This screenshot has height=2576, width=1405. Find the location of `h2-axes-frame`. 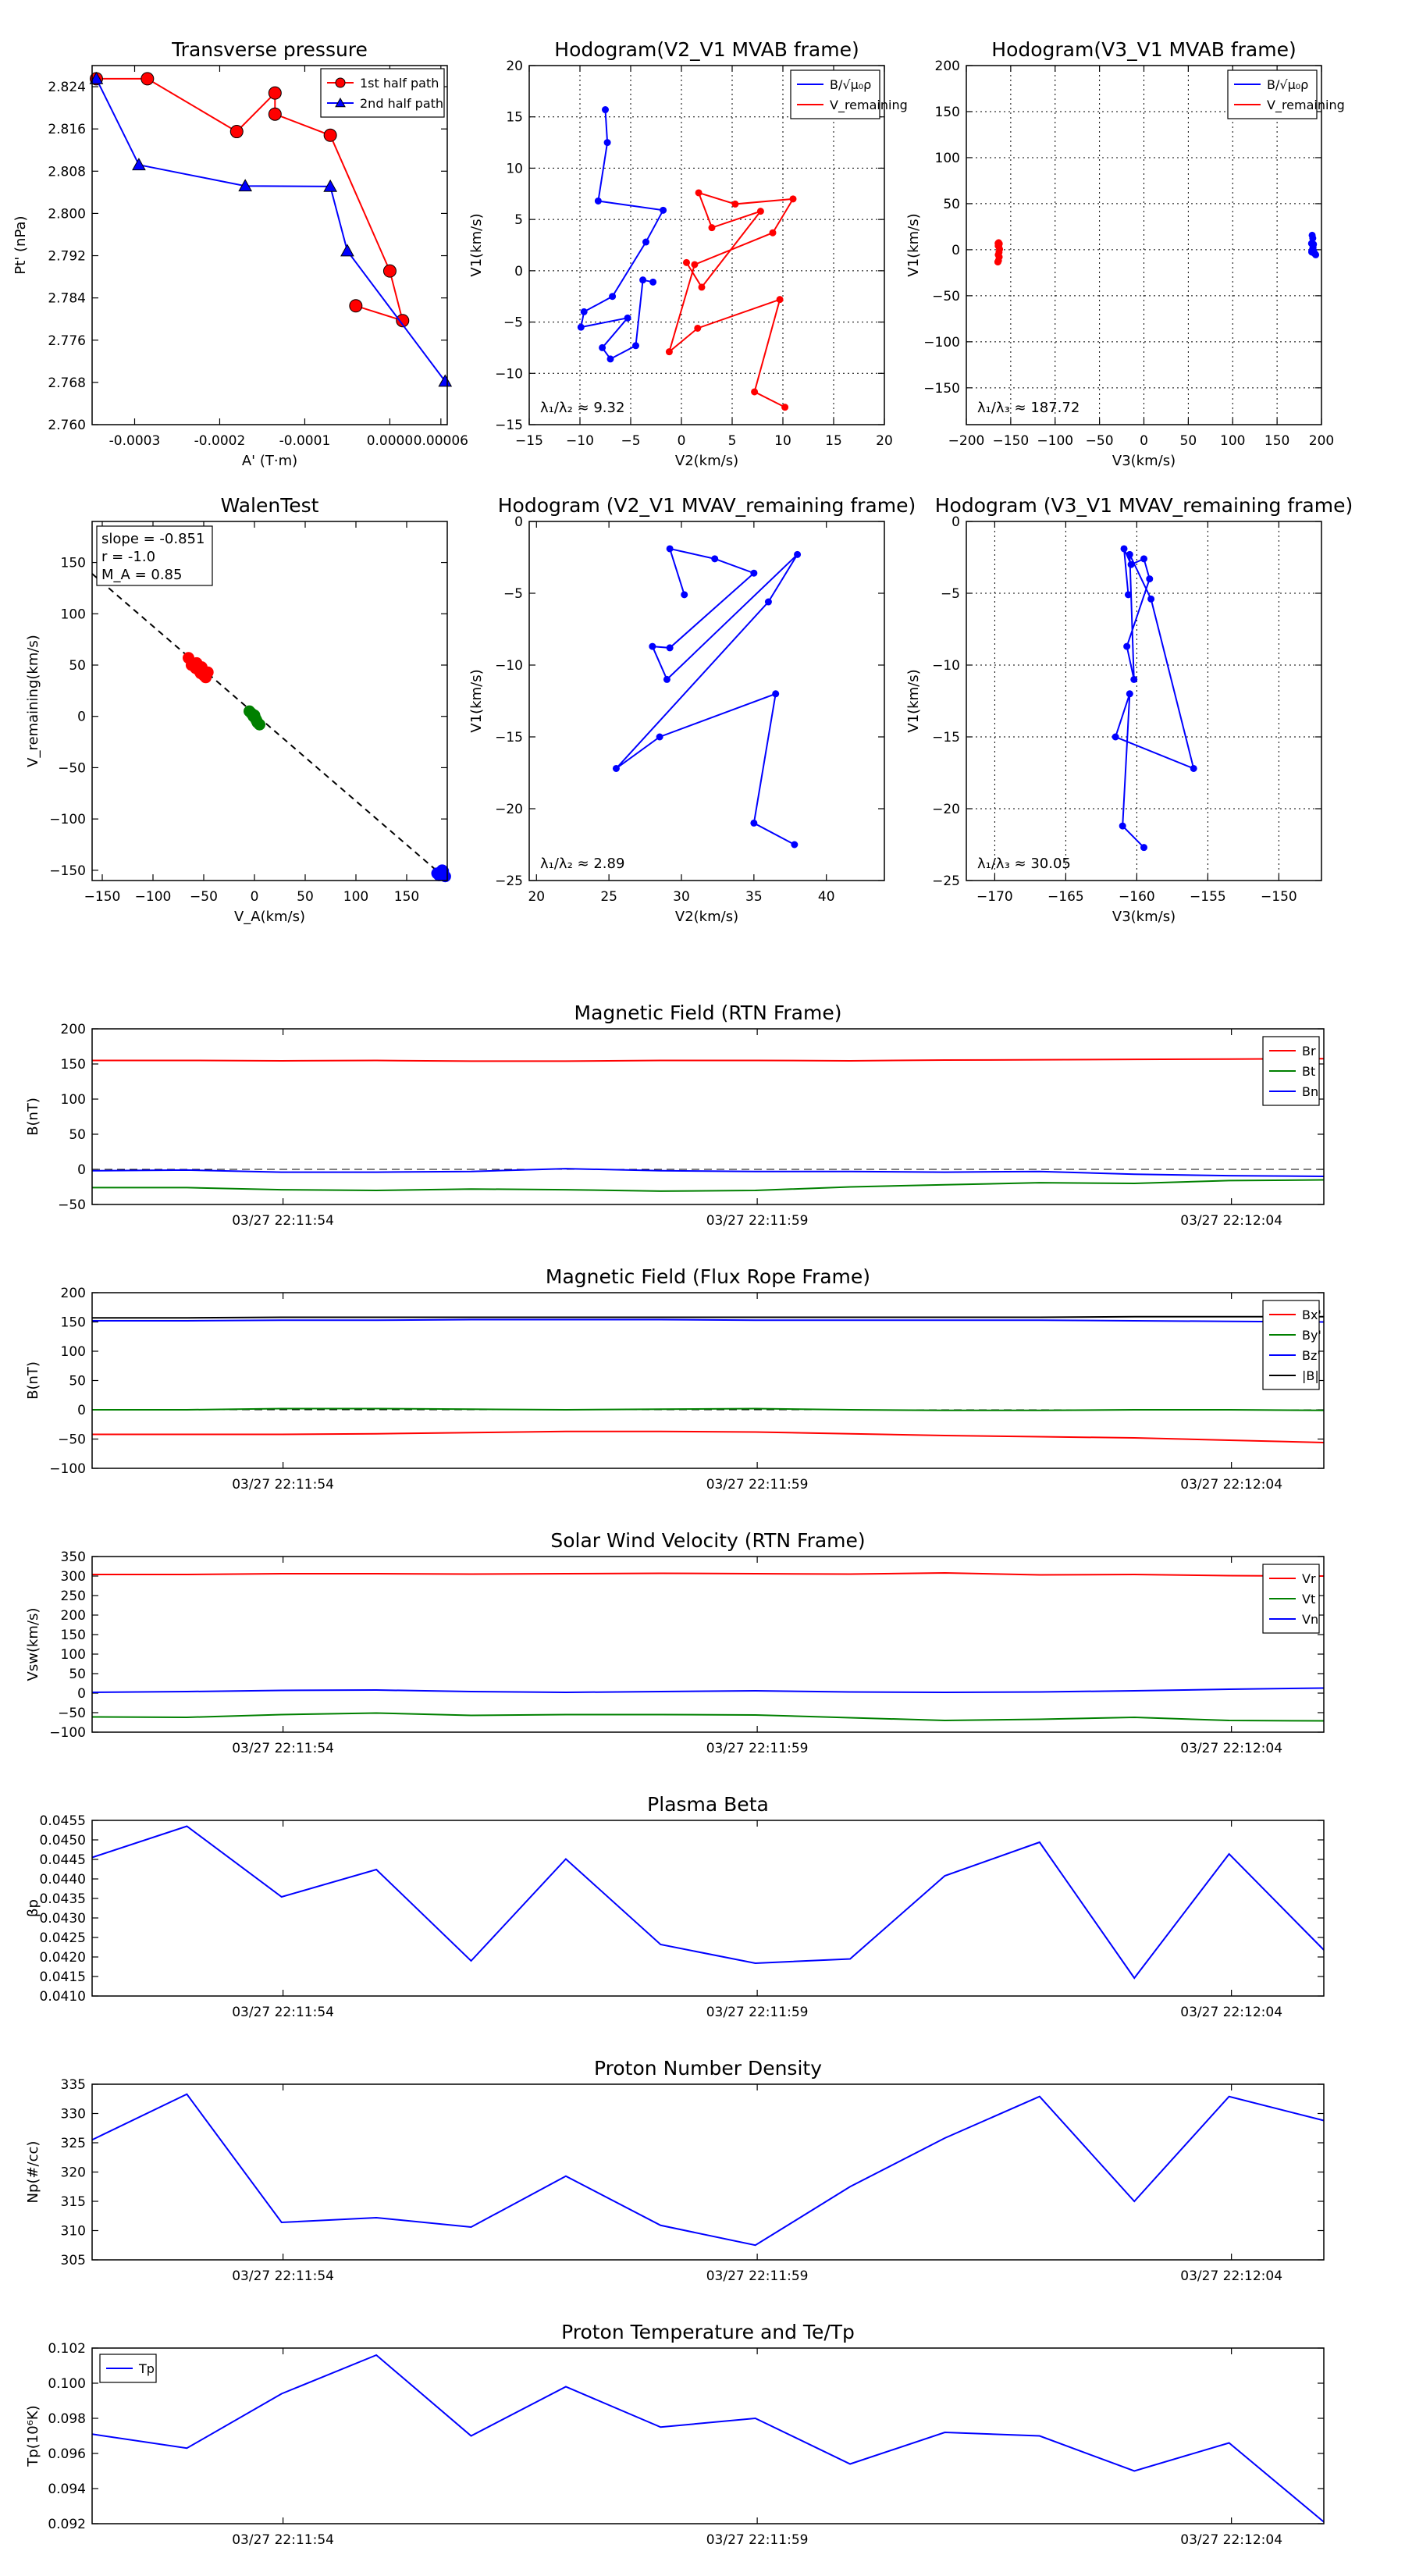

h2-axes-frame is located at coordinates (1144, 245).